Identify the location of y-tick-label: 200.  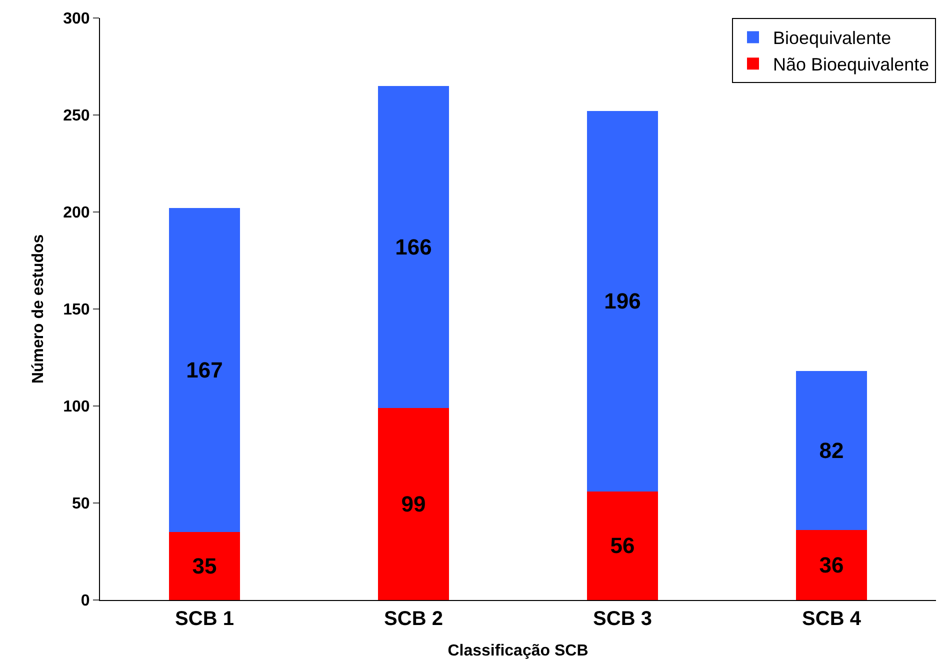
(76, 213).